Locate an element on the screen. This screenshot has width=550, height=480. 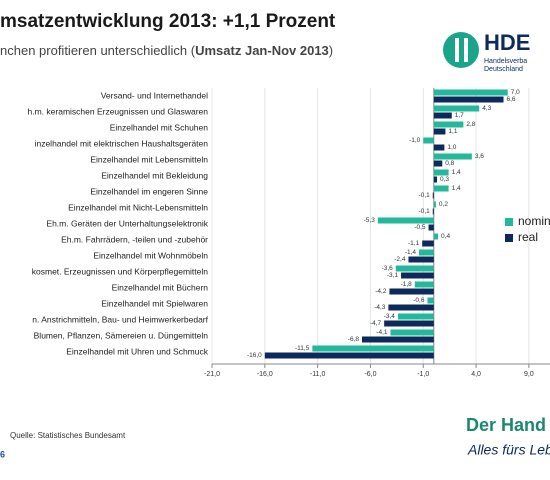
value-label: -3,1 is located at coordinates (393, 275).